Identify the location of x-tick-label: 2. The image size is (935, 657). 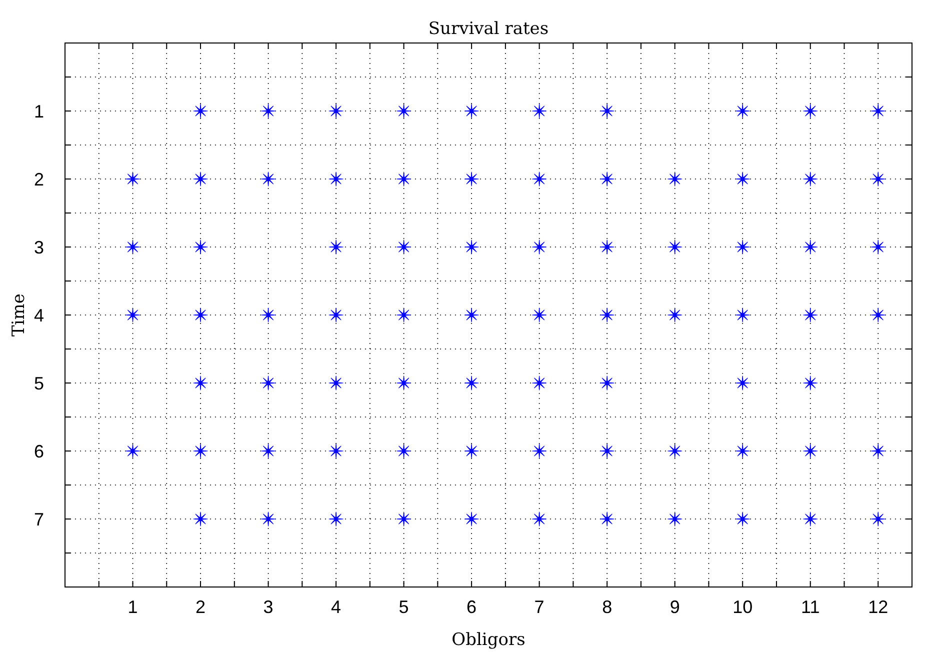
(201, 607).